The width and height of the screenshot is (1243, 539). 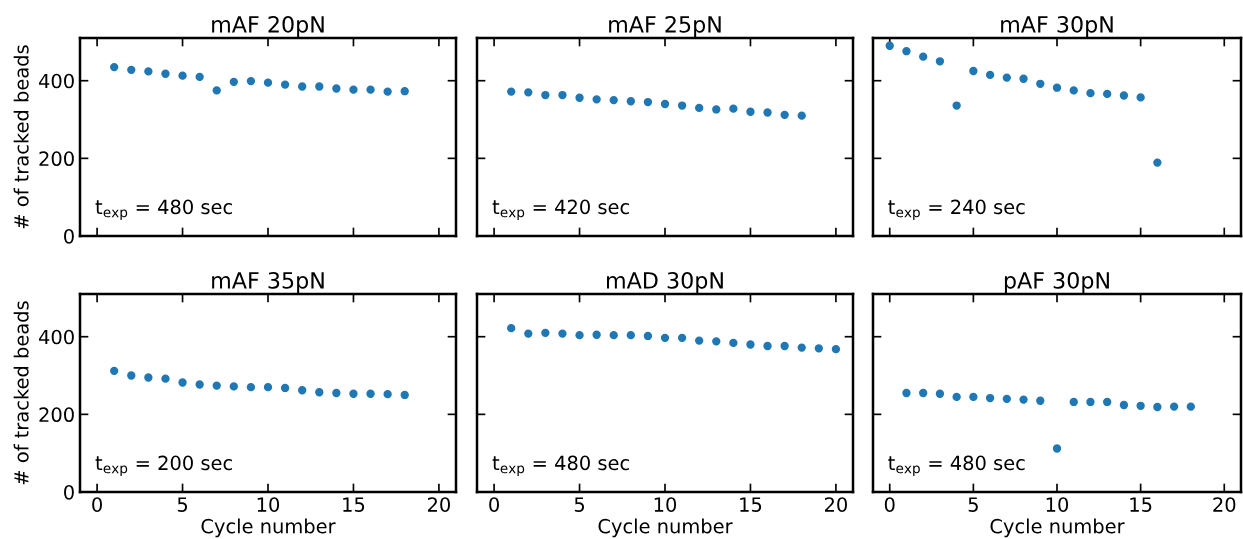 I want to click on chart-title: pAF 30pN, so click(x=1056, y=282).